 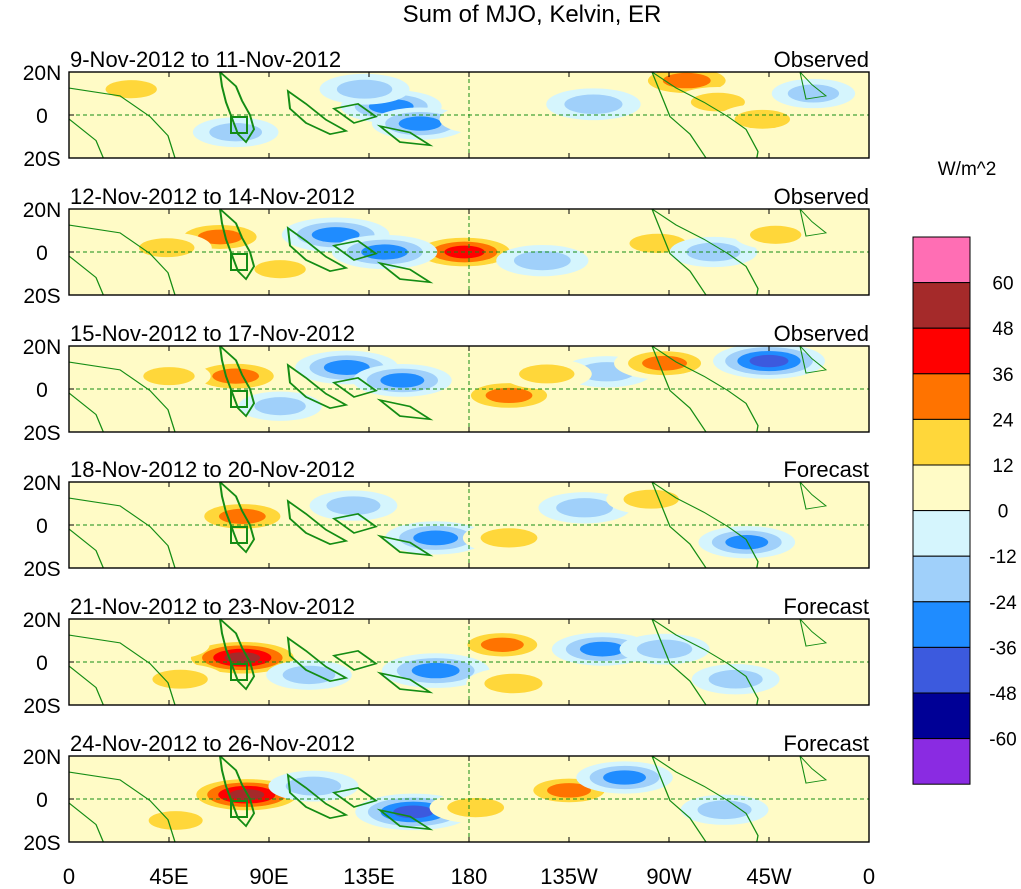 I want to click on panel-dates: 18-Nov-2012 to 20-Nov-2012, so click(x=212, y=469).